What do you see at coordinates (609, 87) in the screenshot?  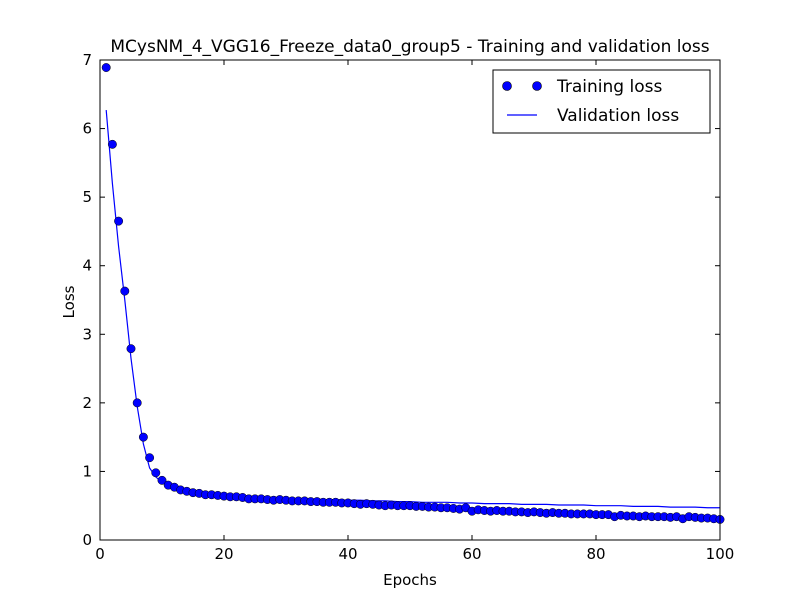 I see `legend-label-training: Training loss` at bounding box center [609, 87].